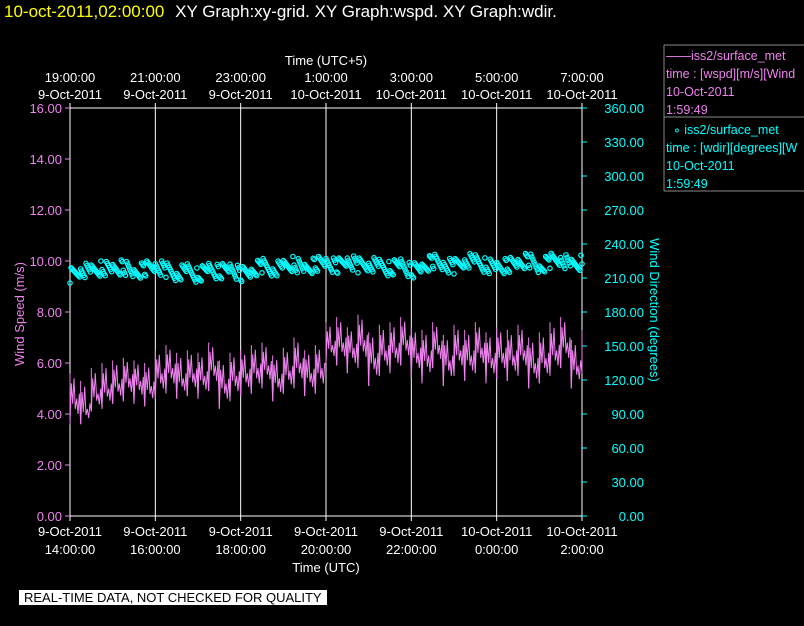 The image size is (804, 626). Describe the element at coordinates (732, 148) in the screenshot. I see `legend-wdir-expr: time : [wdir][degrees][W` at that location.